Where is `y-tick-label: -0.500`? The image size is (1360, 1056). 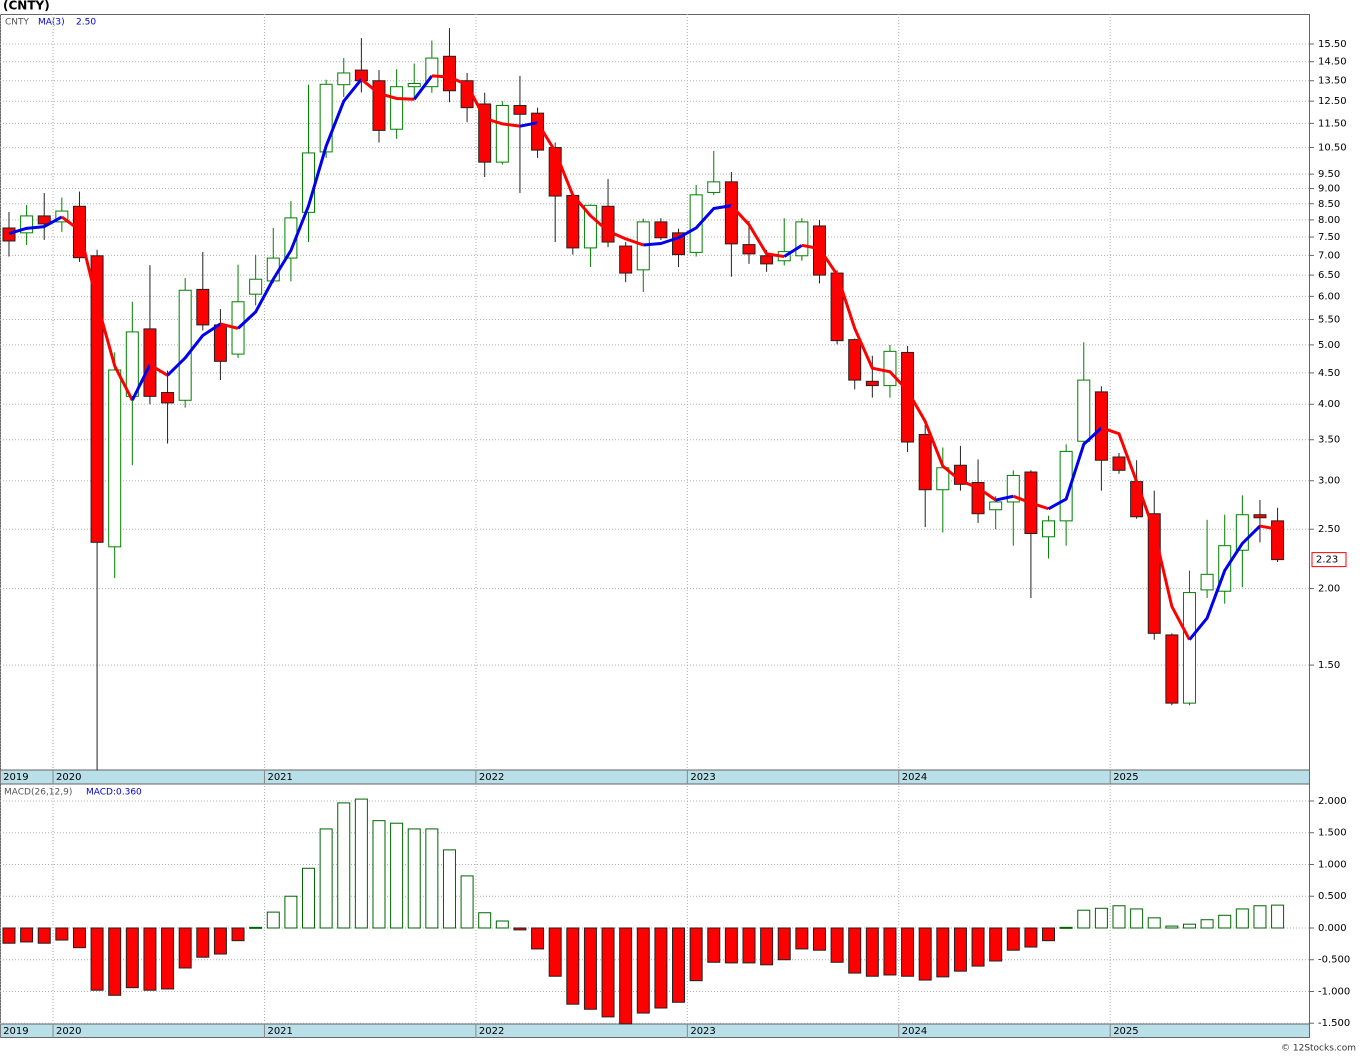
y-tick-label: -0.500 is located at coordinates (1334, 960).